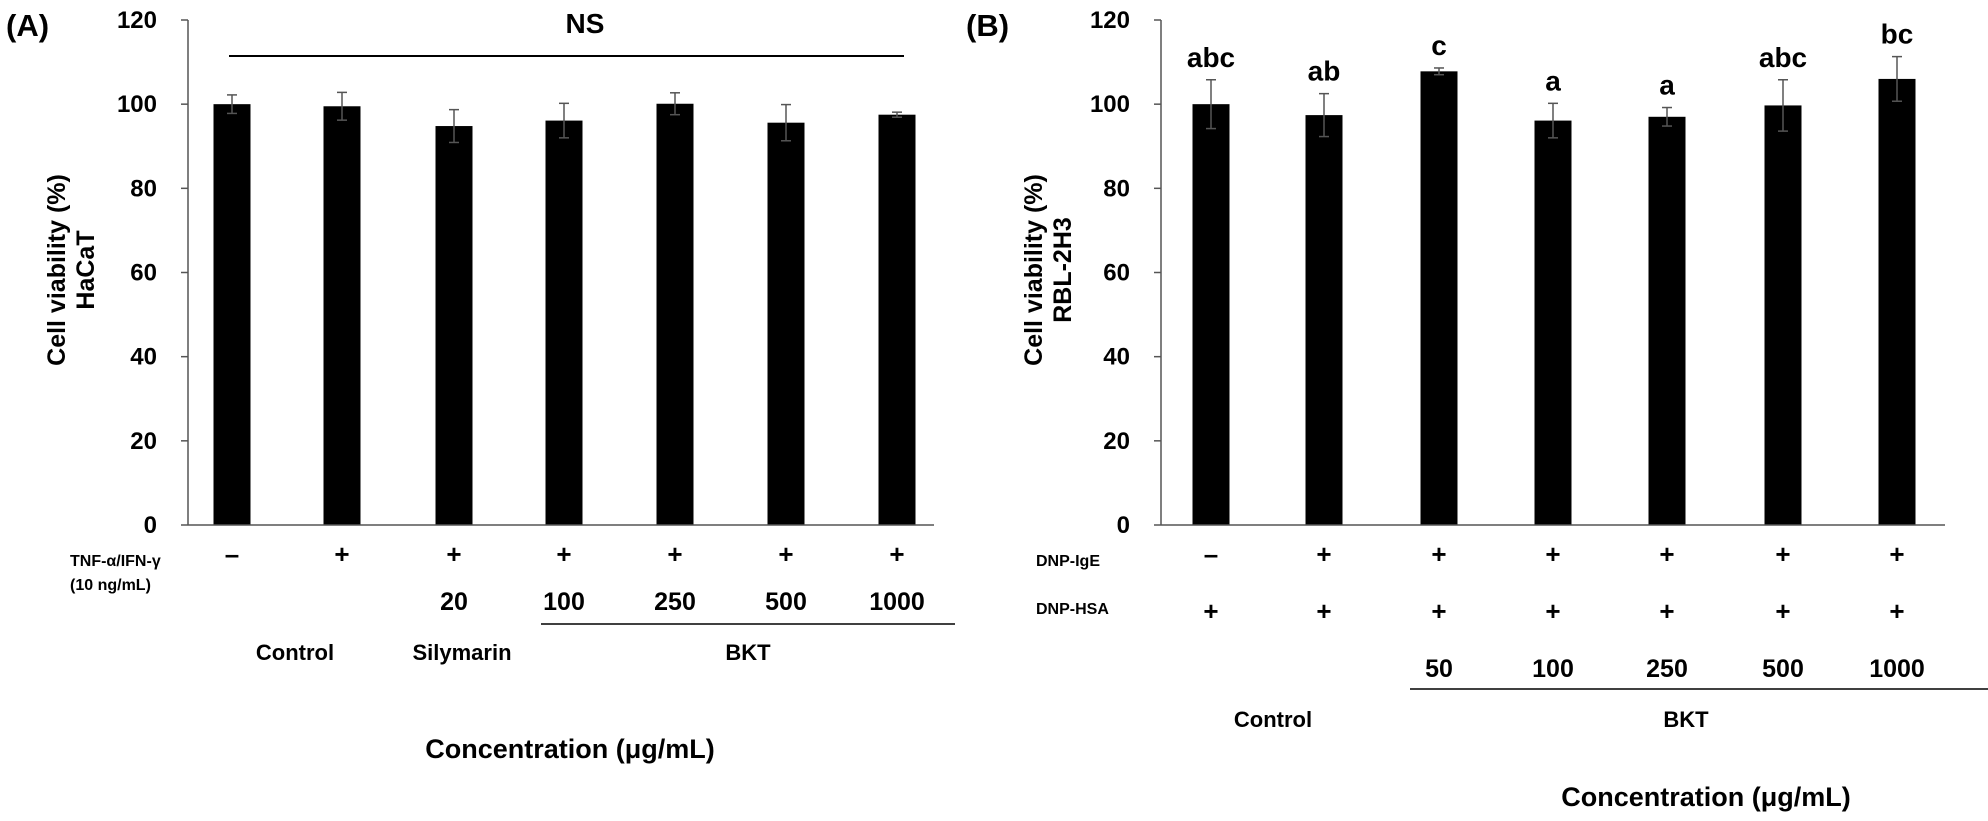 The height and width of the screenshot is (821, 1988). I want to click on panel-b-y-ticks: 0 20 40 60 80 100 120, so click(1125, 273).